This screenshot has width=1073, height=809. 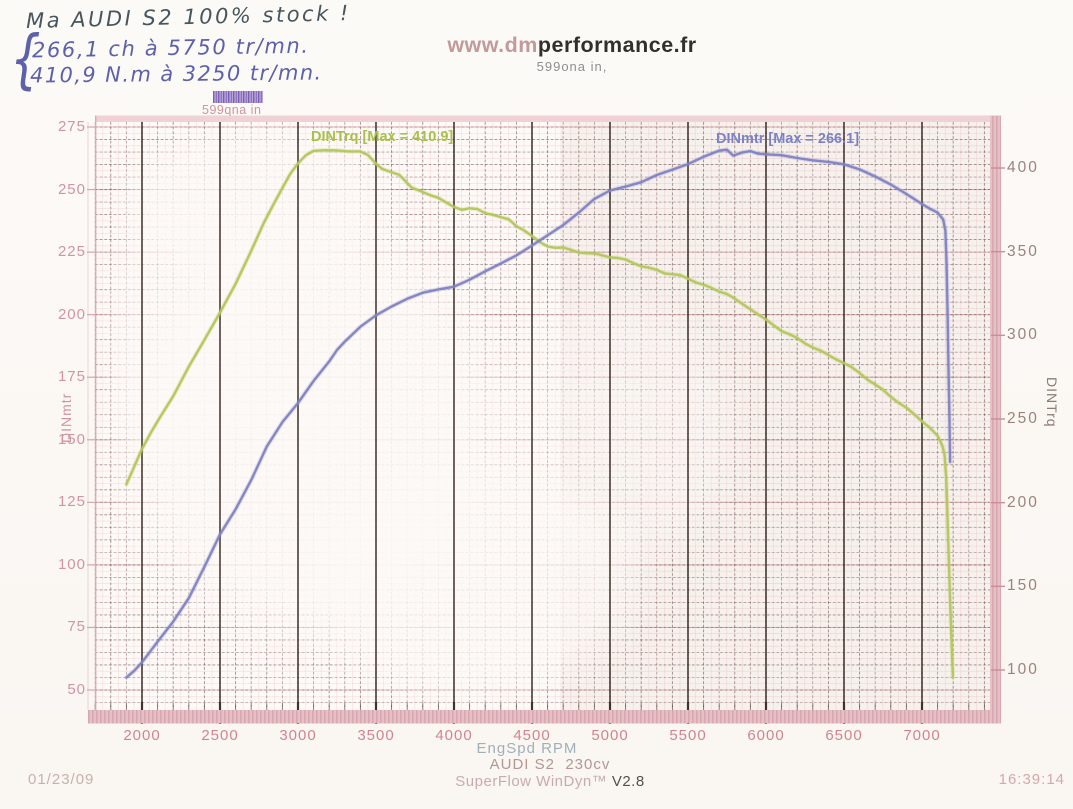 What do you see at coordinates (1052, 402) in the screenshot?
I see `y-right-axis-title: DINTrq` at bounding box center [1052, 402].